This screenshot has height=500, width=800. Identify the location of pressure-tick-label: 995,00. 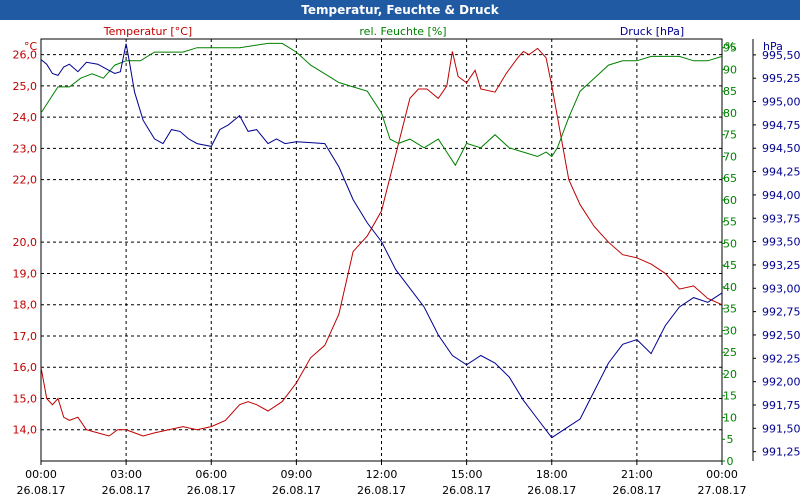
(781, 102).